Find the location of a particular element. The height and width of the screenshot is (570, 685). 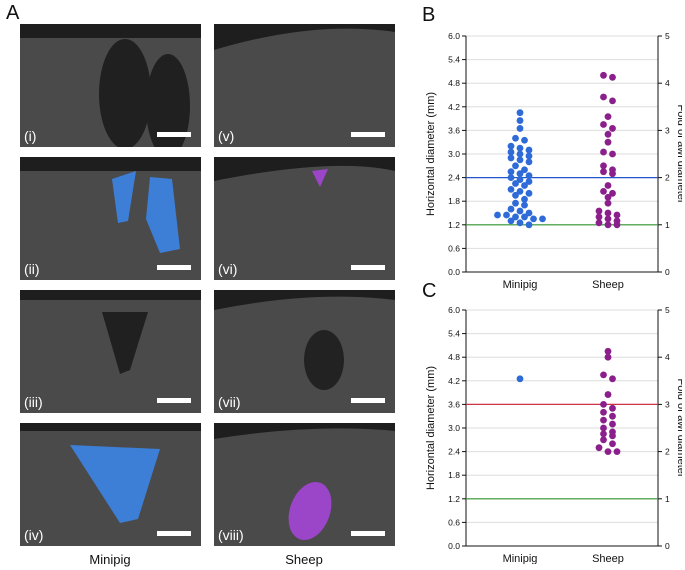

y-axis-title: Horizontal diameter (mm) is located at coordinates (431, 154).